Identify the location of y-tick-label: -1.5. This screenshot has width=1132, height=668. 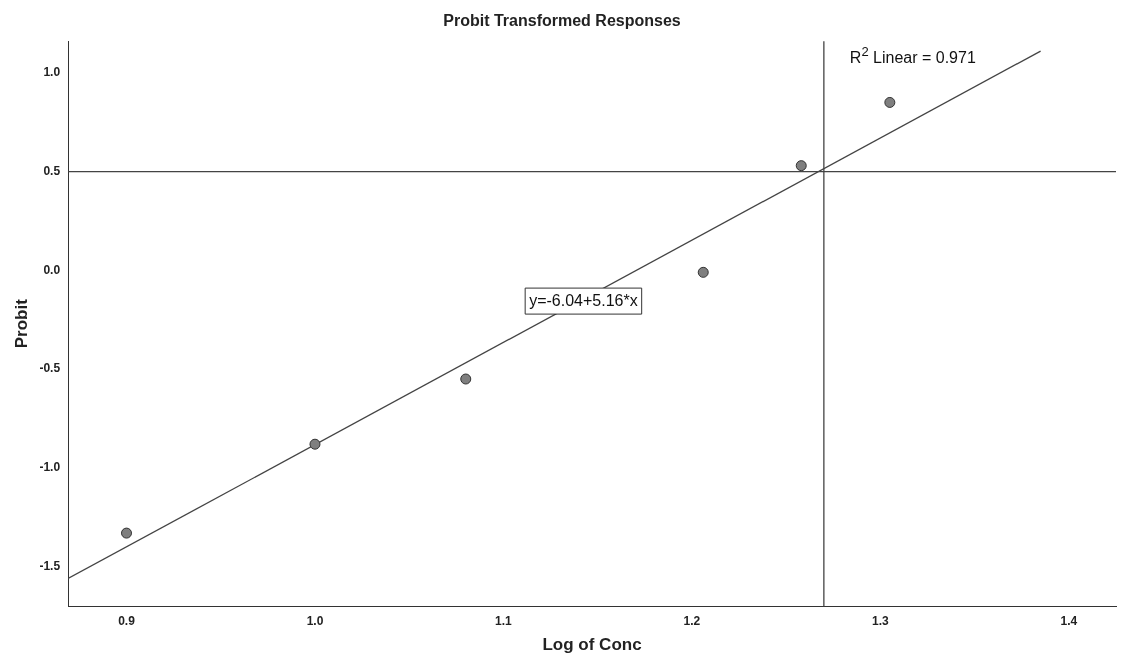
(50, 566).